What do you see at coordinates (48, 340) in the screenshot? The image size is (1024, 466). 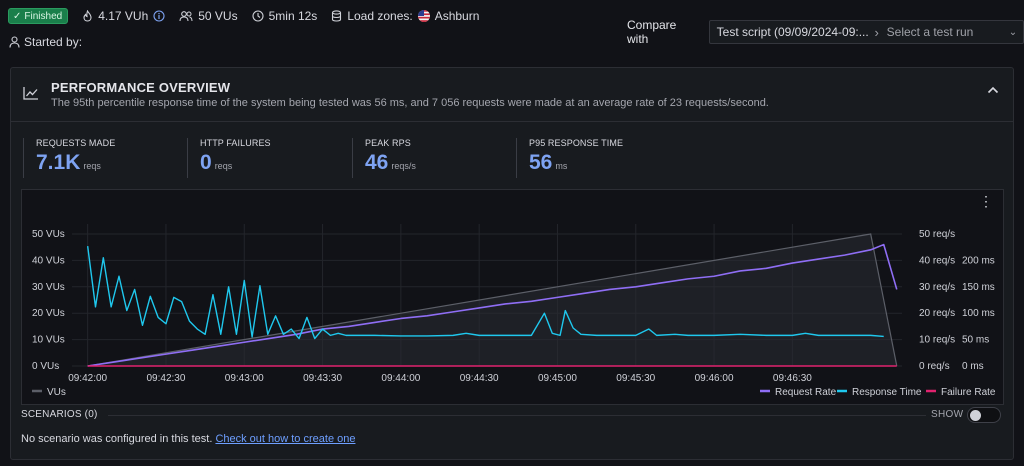 I see `y-tick-label-vus: 10 VUs` at bounding box center [48, 340].